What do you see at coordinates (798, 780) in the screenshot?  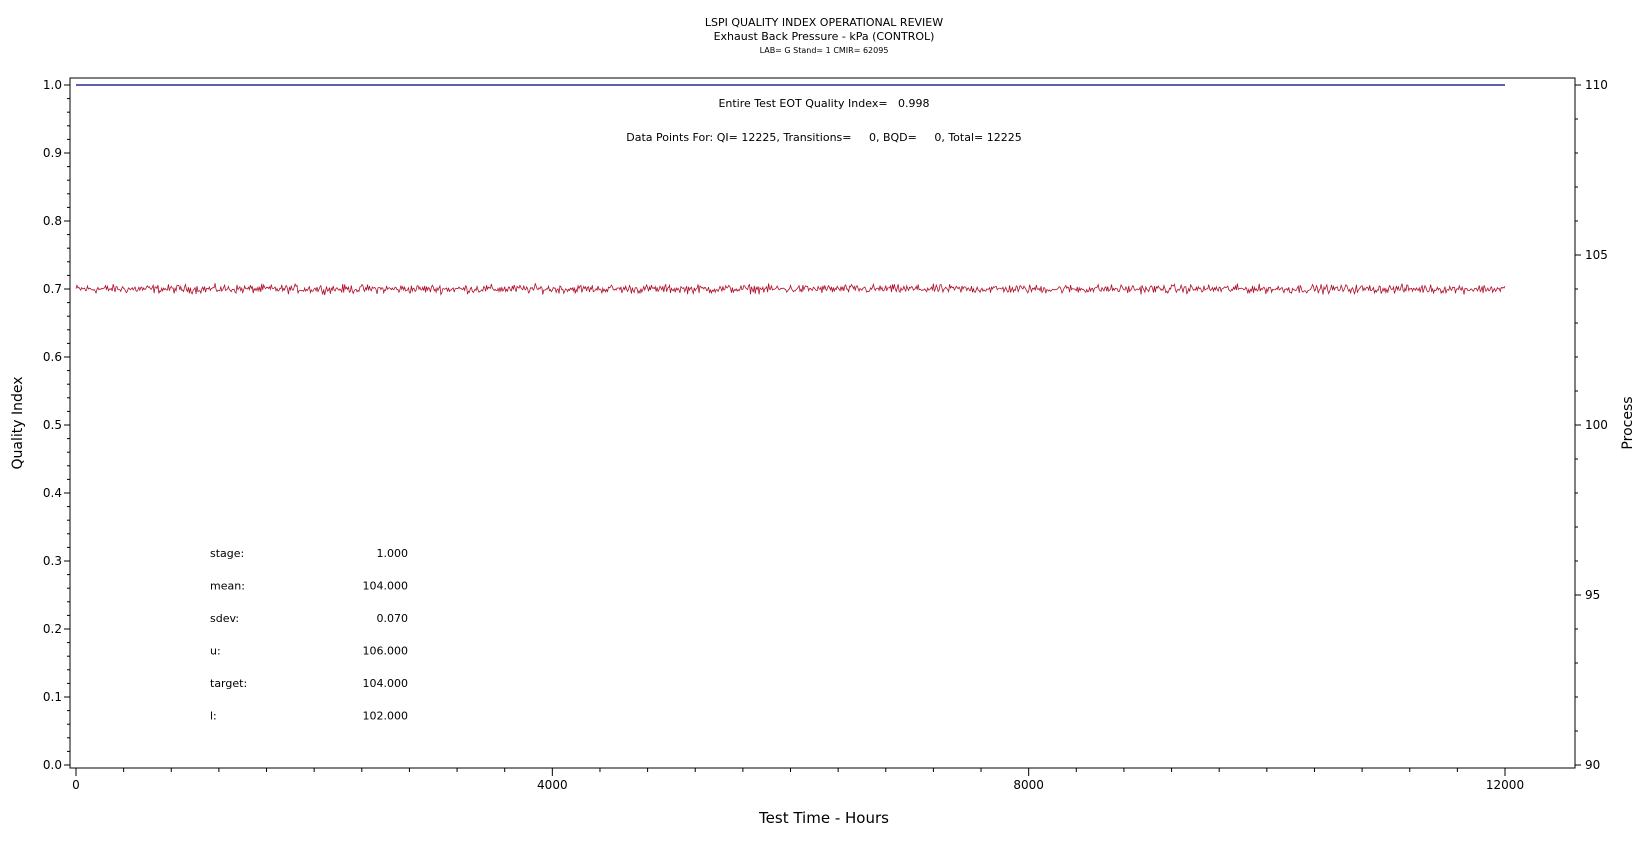 I see `x-axis: 0 4000 8000 12000` at bounding box center [798, 780].